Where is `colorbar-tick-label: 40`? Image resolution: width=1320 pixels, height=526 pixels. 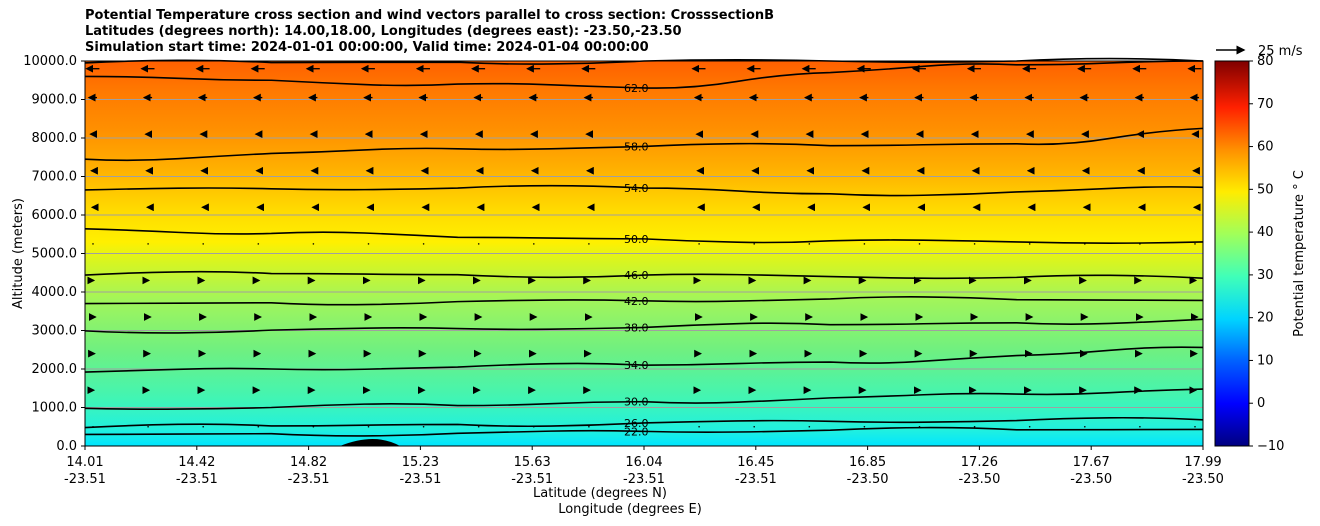
colorbar-tick-label: 40 is located at coordinates (1265, 232).